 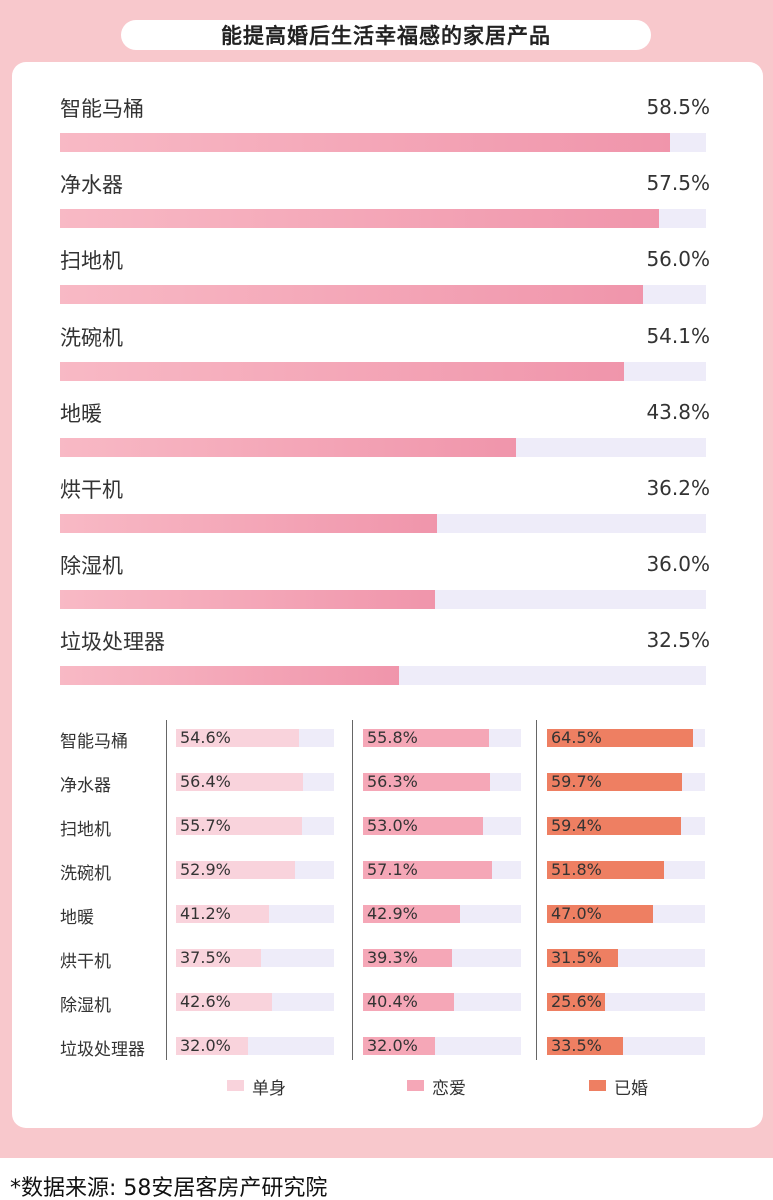 What do you see at coordinates (576, 825) in the screenshot?
I see `value-label: 59.4%` at bounding box center [576, 825].